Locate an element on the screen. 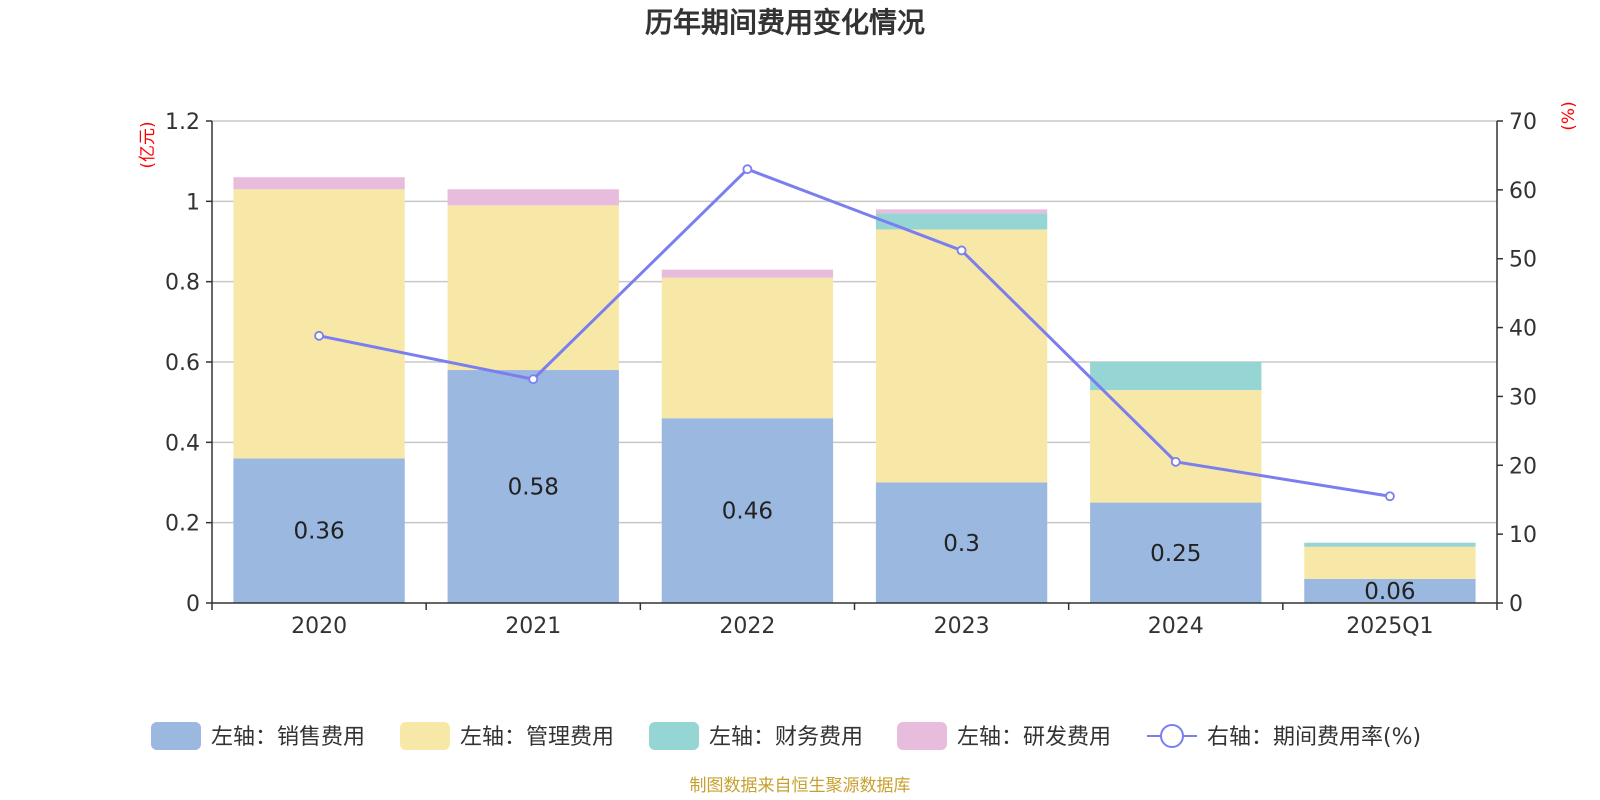 The image size is (1600, 800). data-label: 0.58 is located at coordinates (533, 488).